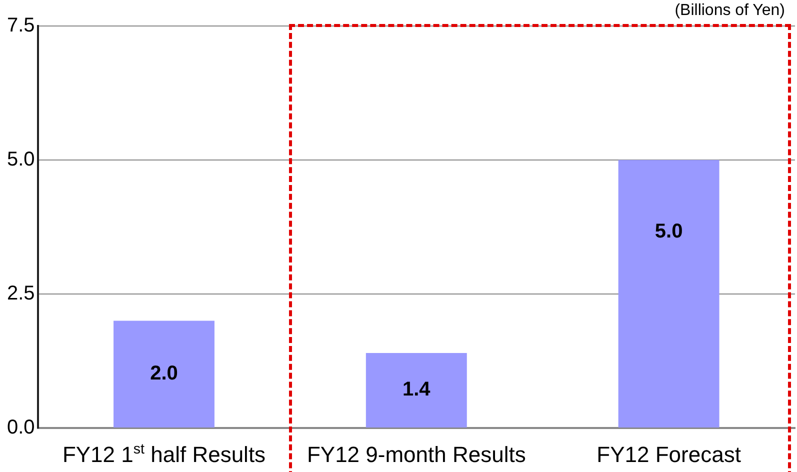 The width and height of the screenshot is (797, 472). Describe the element at coordinates (669, 455) in the screenshot. I see `x-tick-label: FY12 Forecast` at that location.